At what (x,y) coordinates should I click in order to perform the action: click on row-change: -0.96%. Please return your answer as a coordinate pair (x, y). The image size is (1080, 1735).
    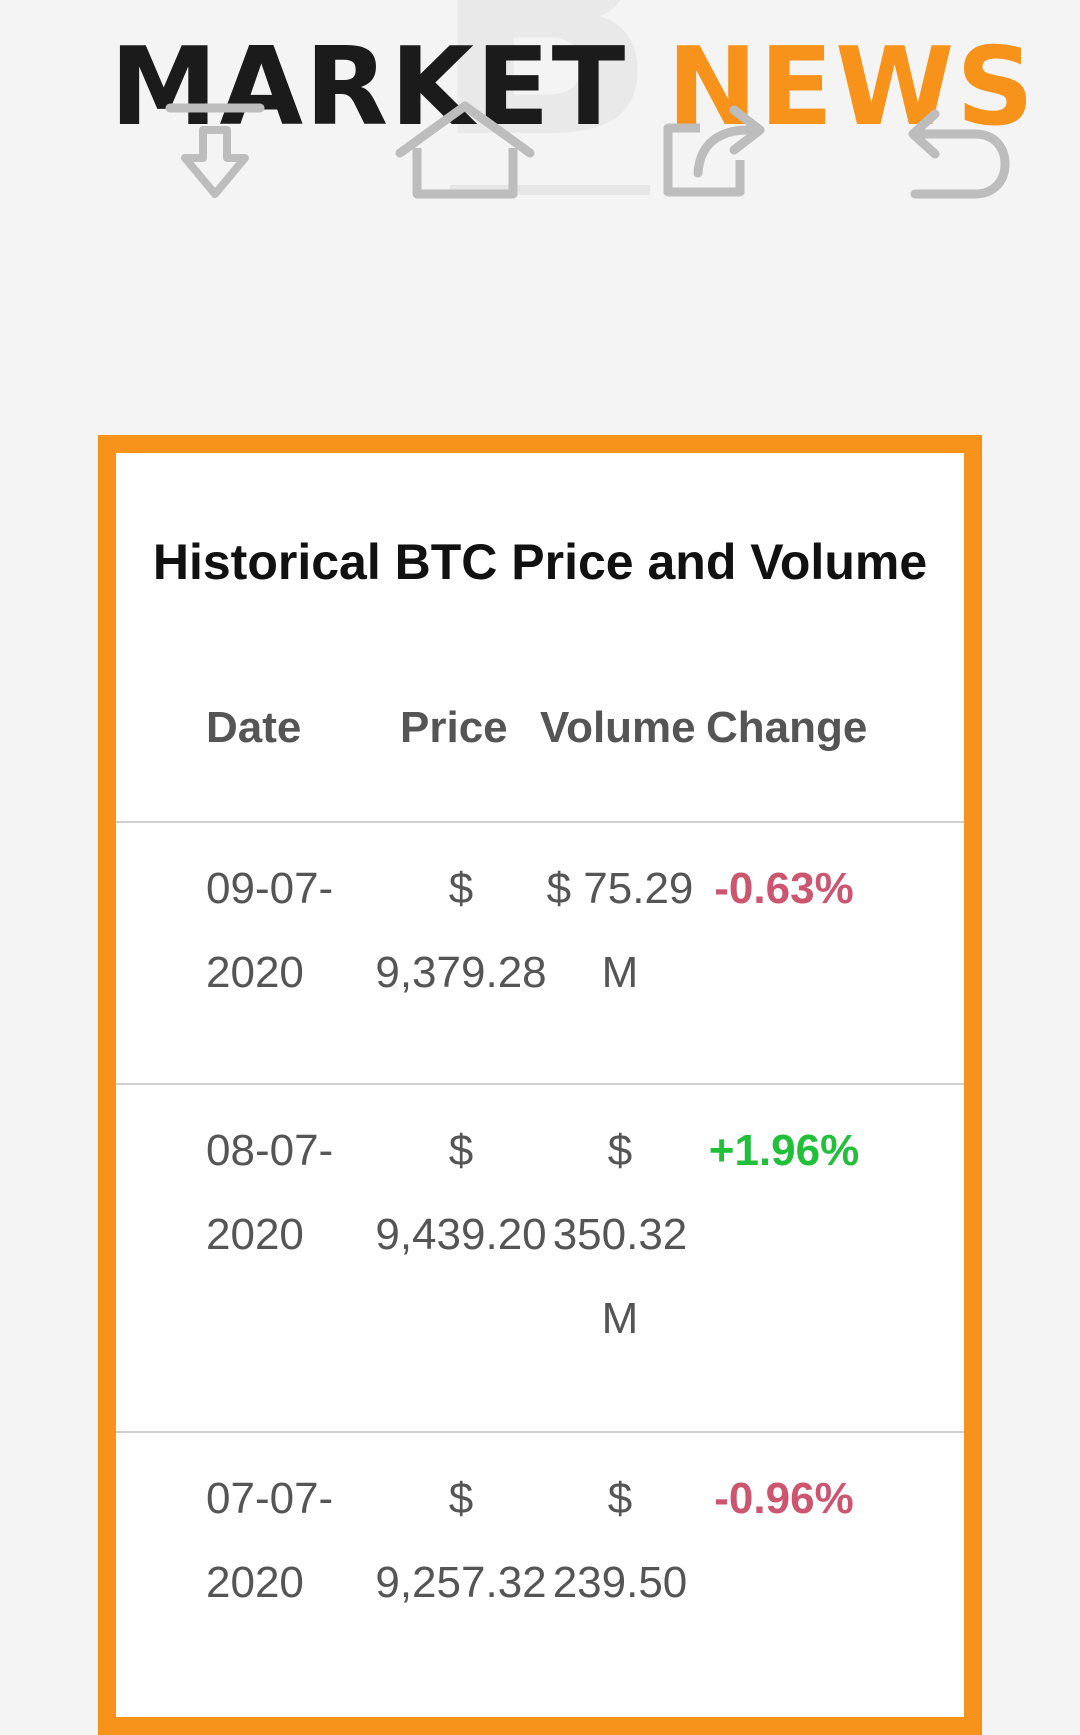
    Looking at the image, I should click on (784, 1498).